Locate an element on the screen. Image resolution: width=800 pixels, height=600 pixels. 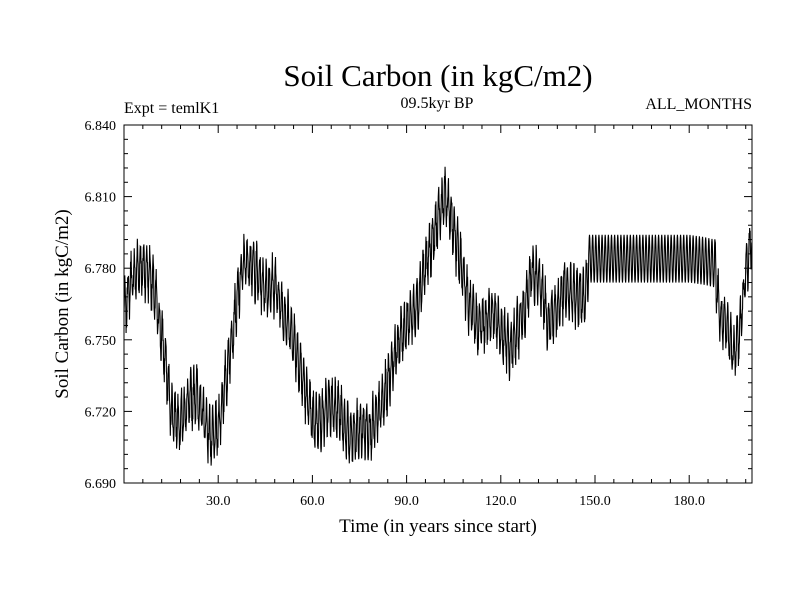
chart-title: Soil Carbon (in kgC/m2) is located at coordinates (437, 75).